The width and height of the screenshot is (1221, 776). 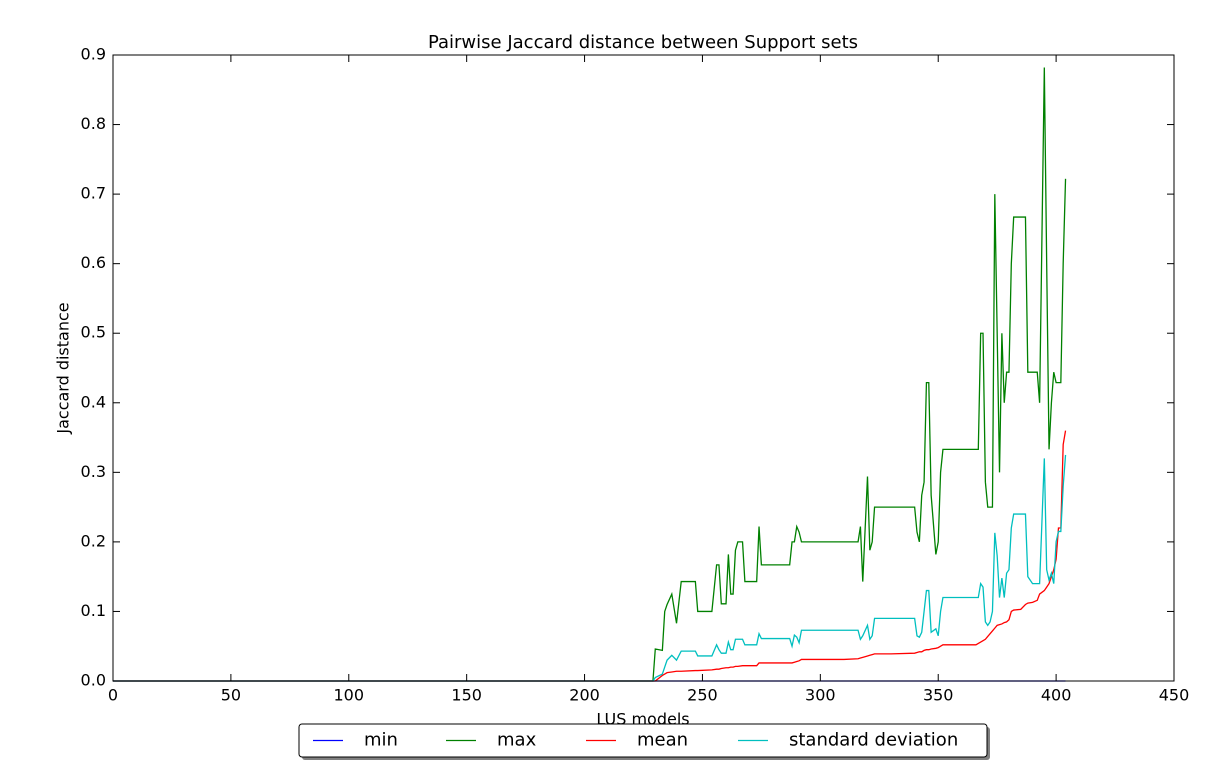 What do you see at coordinates (662, 740) in the screenshot?
I see `legend-label: mean` at bounding box center [662, 740].